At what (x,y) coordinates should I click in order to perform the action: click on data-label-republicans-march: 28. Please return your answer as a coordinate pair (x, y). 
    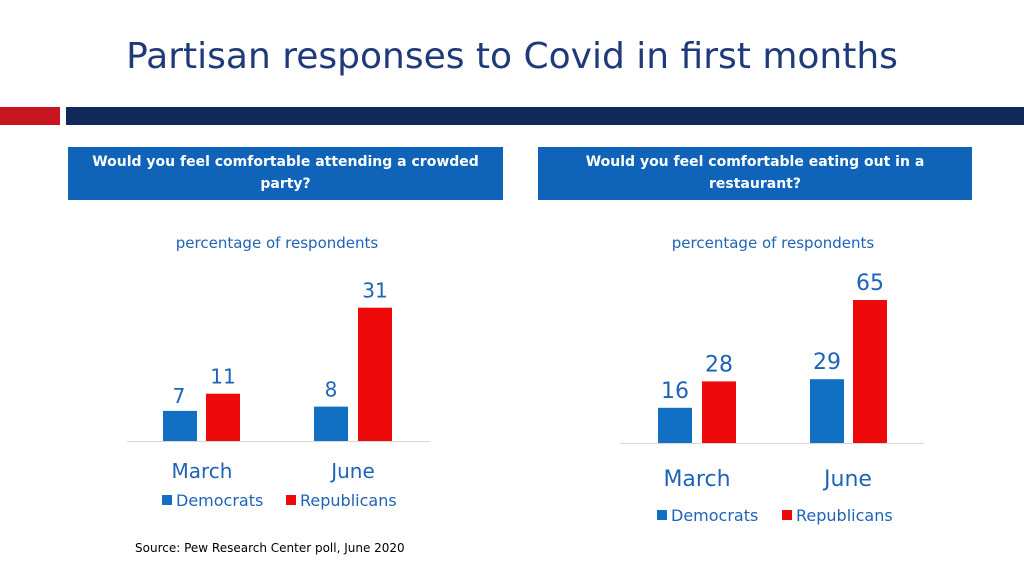
    Looking at the image, I should click on (719, 364).